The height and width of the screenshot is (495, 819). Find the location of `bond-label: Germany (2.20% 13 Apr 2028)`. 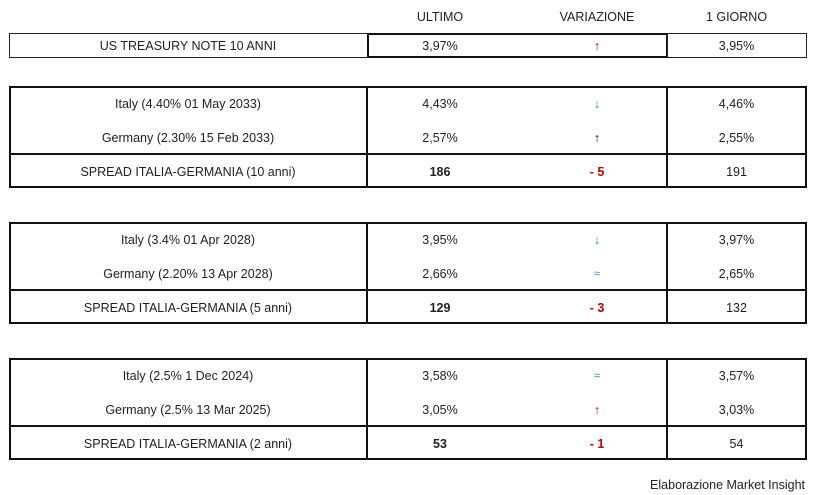

bond-label: Germany (2.20% 13 Apr 2028) is located at coordinates (188, 274).